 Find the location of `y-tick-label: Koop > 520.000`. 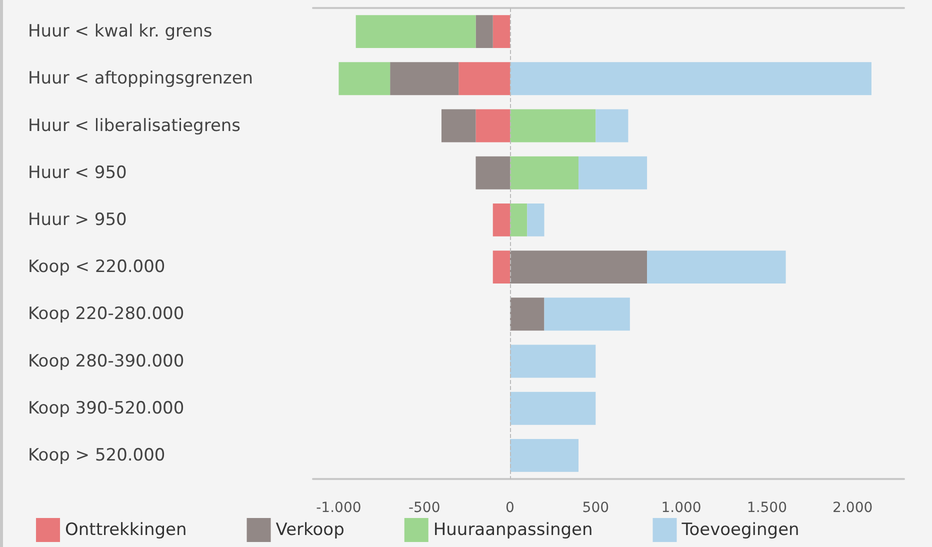

y-tick-label: Koop > 520.000 is located at coordinates (97, 455).